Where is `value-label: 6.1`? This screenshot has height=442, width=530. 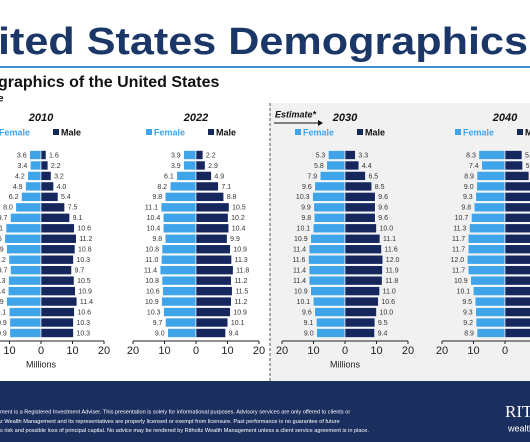
value-label: 6.1 is located at coordinates (169, 176).